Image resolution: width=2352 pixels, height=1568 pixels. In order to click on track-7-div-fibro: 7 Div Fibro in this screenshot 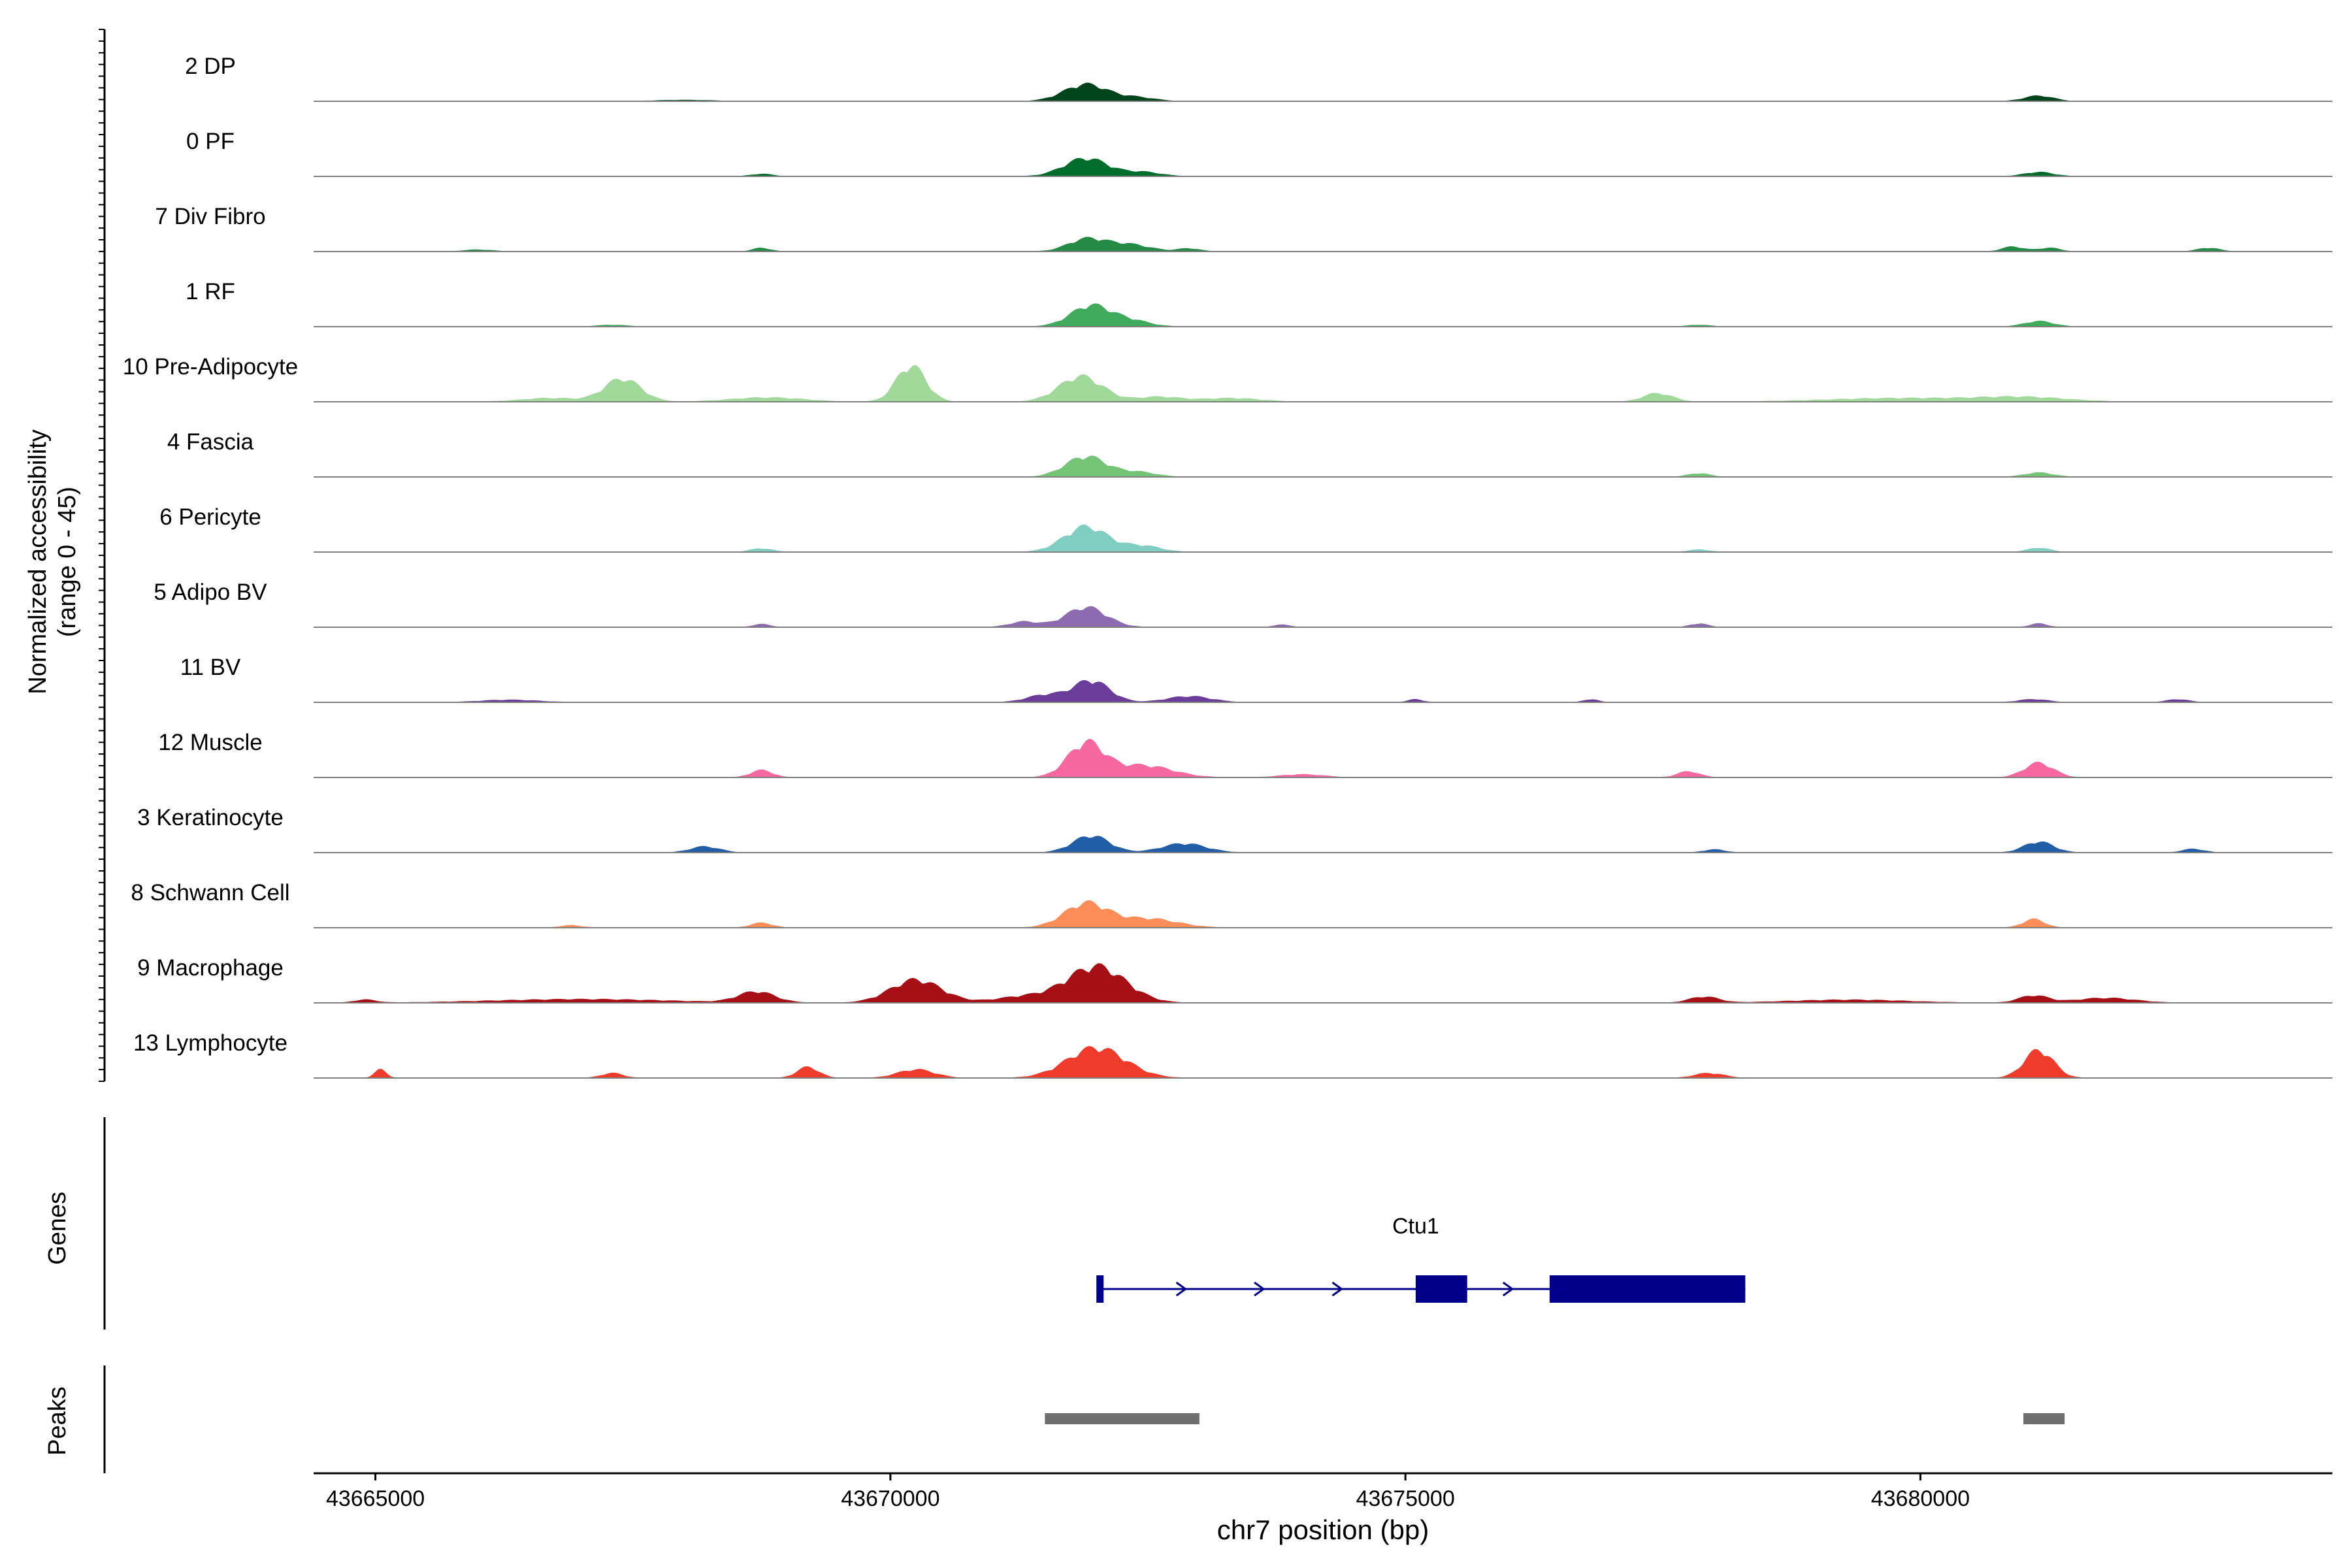, I will do `click(1243, 228)`.